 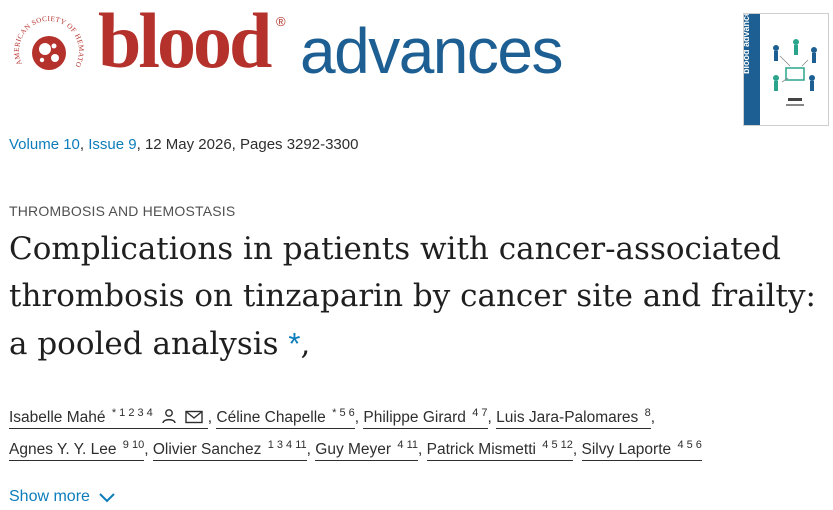 What do you see at coordinates (414, 417) in the screenshot?
I see `author-name: Philippe Girard` at bounding box center [414, 417].